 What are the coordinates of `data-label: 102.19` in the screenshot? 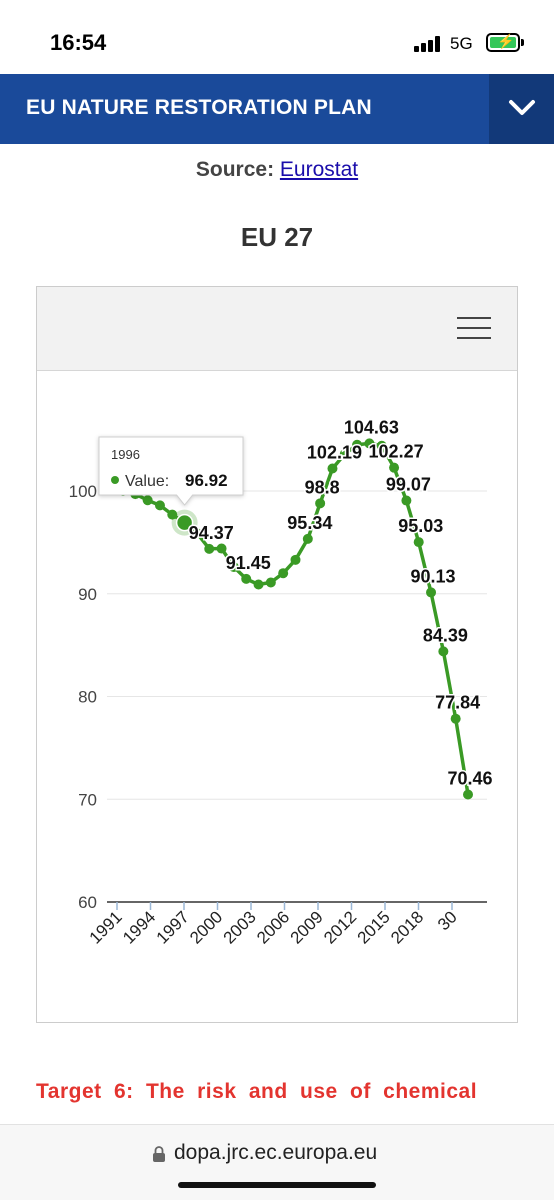 It's located at (334, 452).